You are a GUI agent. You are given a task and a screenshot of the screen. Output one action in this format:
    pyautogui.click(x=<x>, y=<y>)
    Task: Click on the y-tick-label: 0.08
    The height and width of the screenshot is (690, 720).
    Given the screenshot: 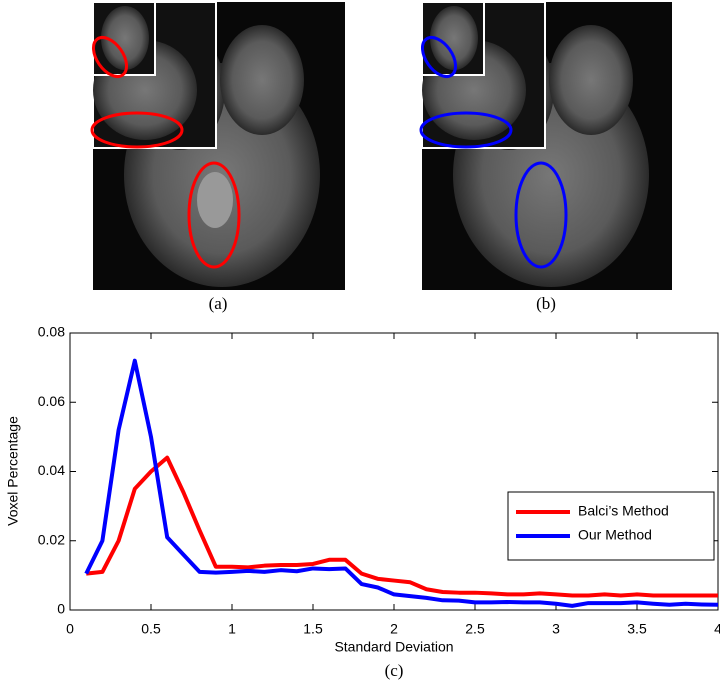 What is the action you would take?
    pyautogui.click(x=51, y=332)
    